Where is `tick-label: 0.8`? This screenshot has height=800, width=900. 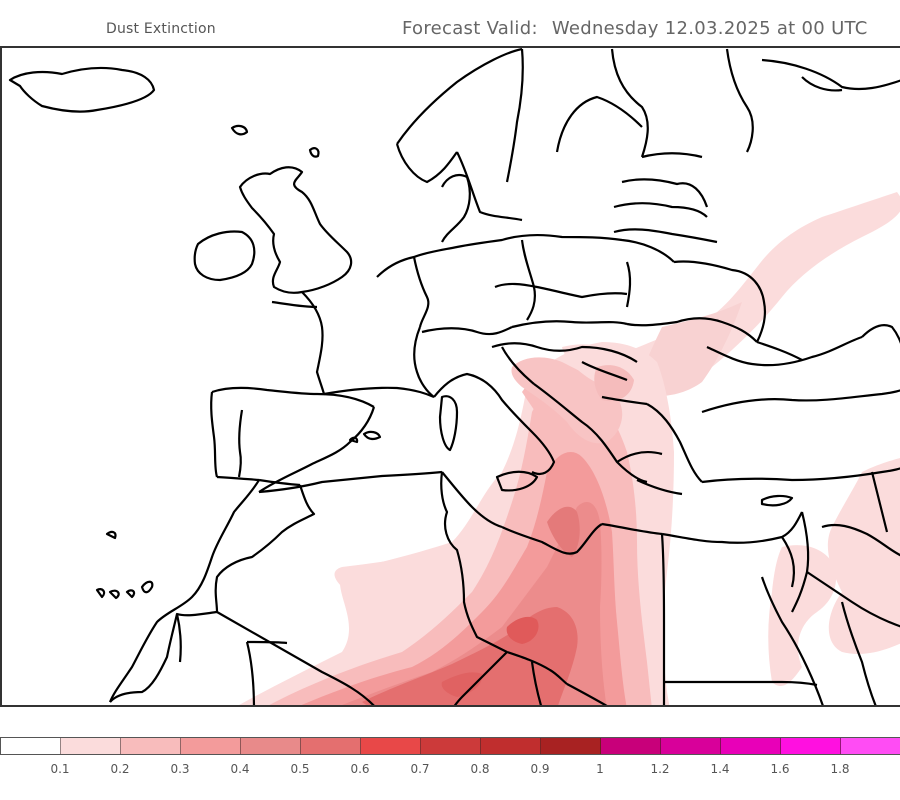 tick-label: 0.8 is located at coordinates (480, 769).